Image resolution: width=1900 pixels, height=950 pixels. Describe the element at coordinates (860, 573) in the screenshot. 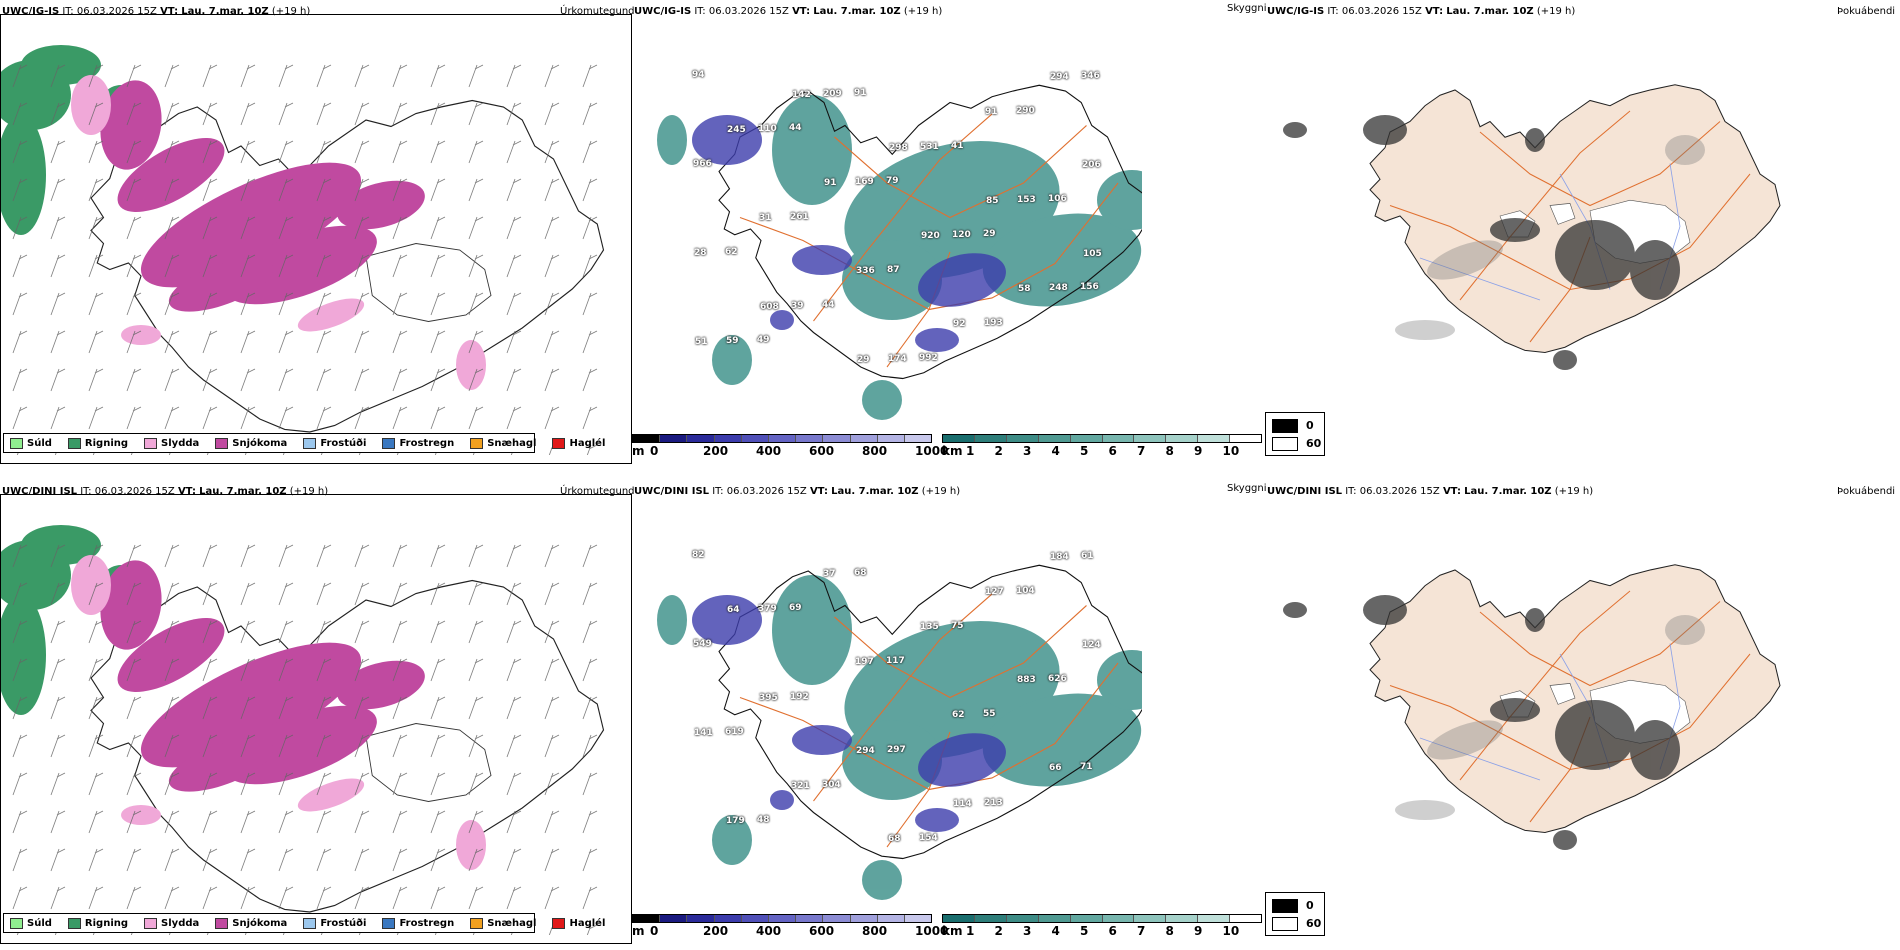

I see `cloud-base-label: 68` at that location.